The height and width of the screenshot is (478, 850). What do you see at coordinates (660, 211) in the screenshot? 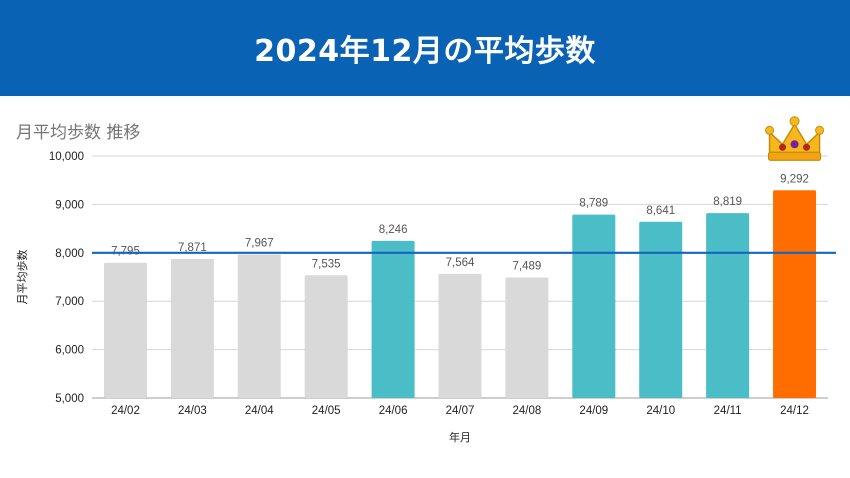
I see `data-label: 8,641` at bounding box center [660, 211].